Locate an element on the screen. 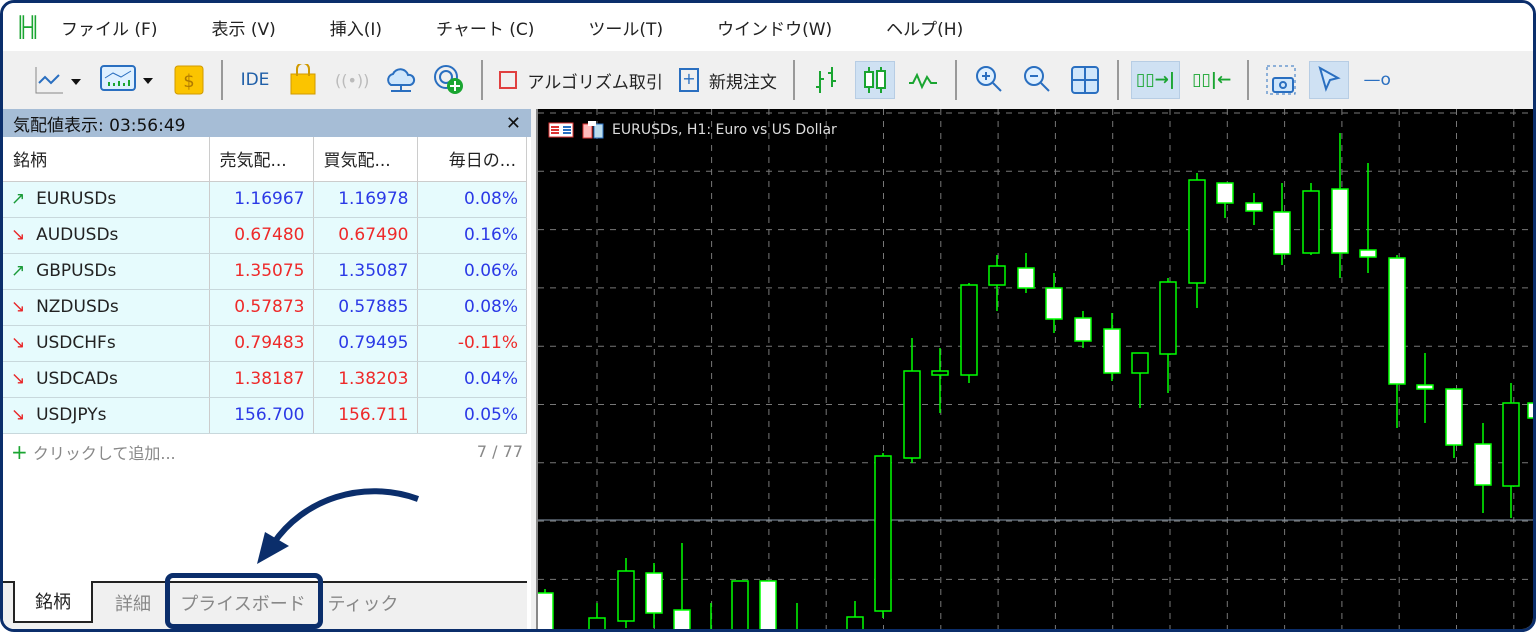 The width and height of the screenshot is (1536, 632). symbol-row: ↘ USDCADs 1.38187 1.38203 0.04% is located at coordinates (265, 379).